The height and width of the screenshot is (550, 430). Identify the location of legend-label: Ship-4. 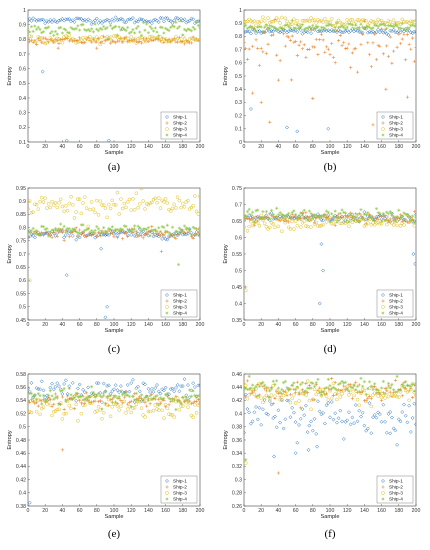
(180, 500).